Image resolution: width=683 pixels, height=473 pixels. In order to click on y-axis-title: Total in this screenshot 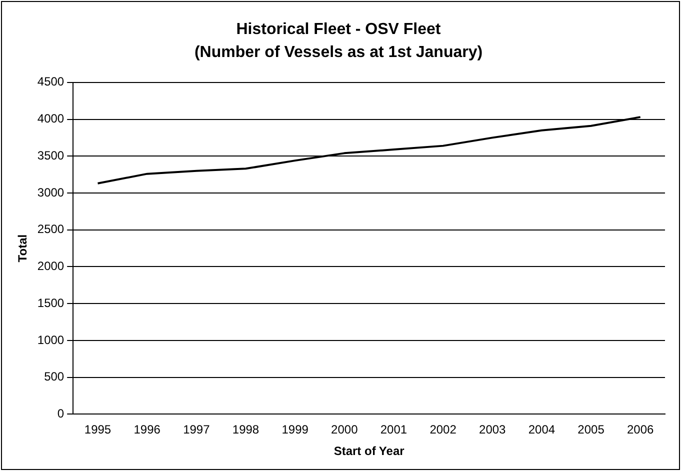, I will do `click(23, 248)`.